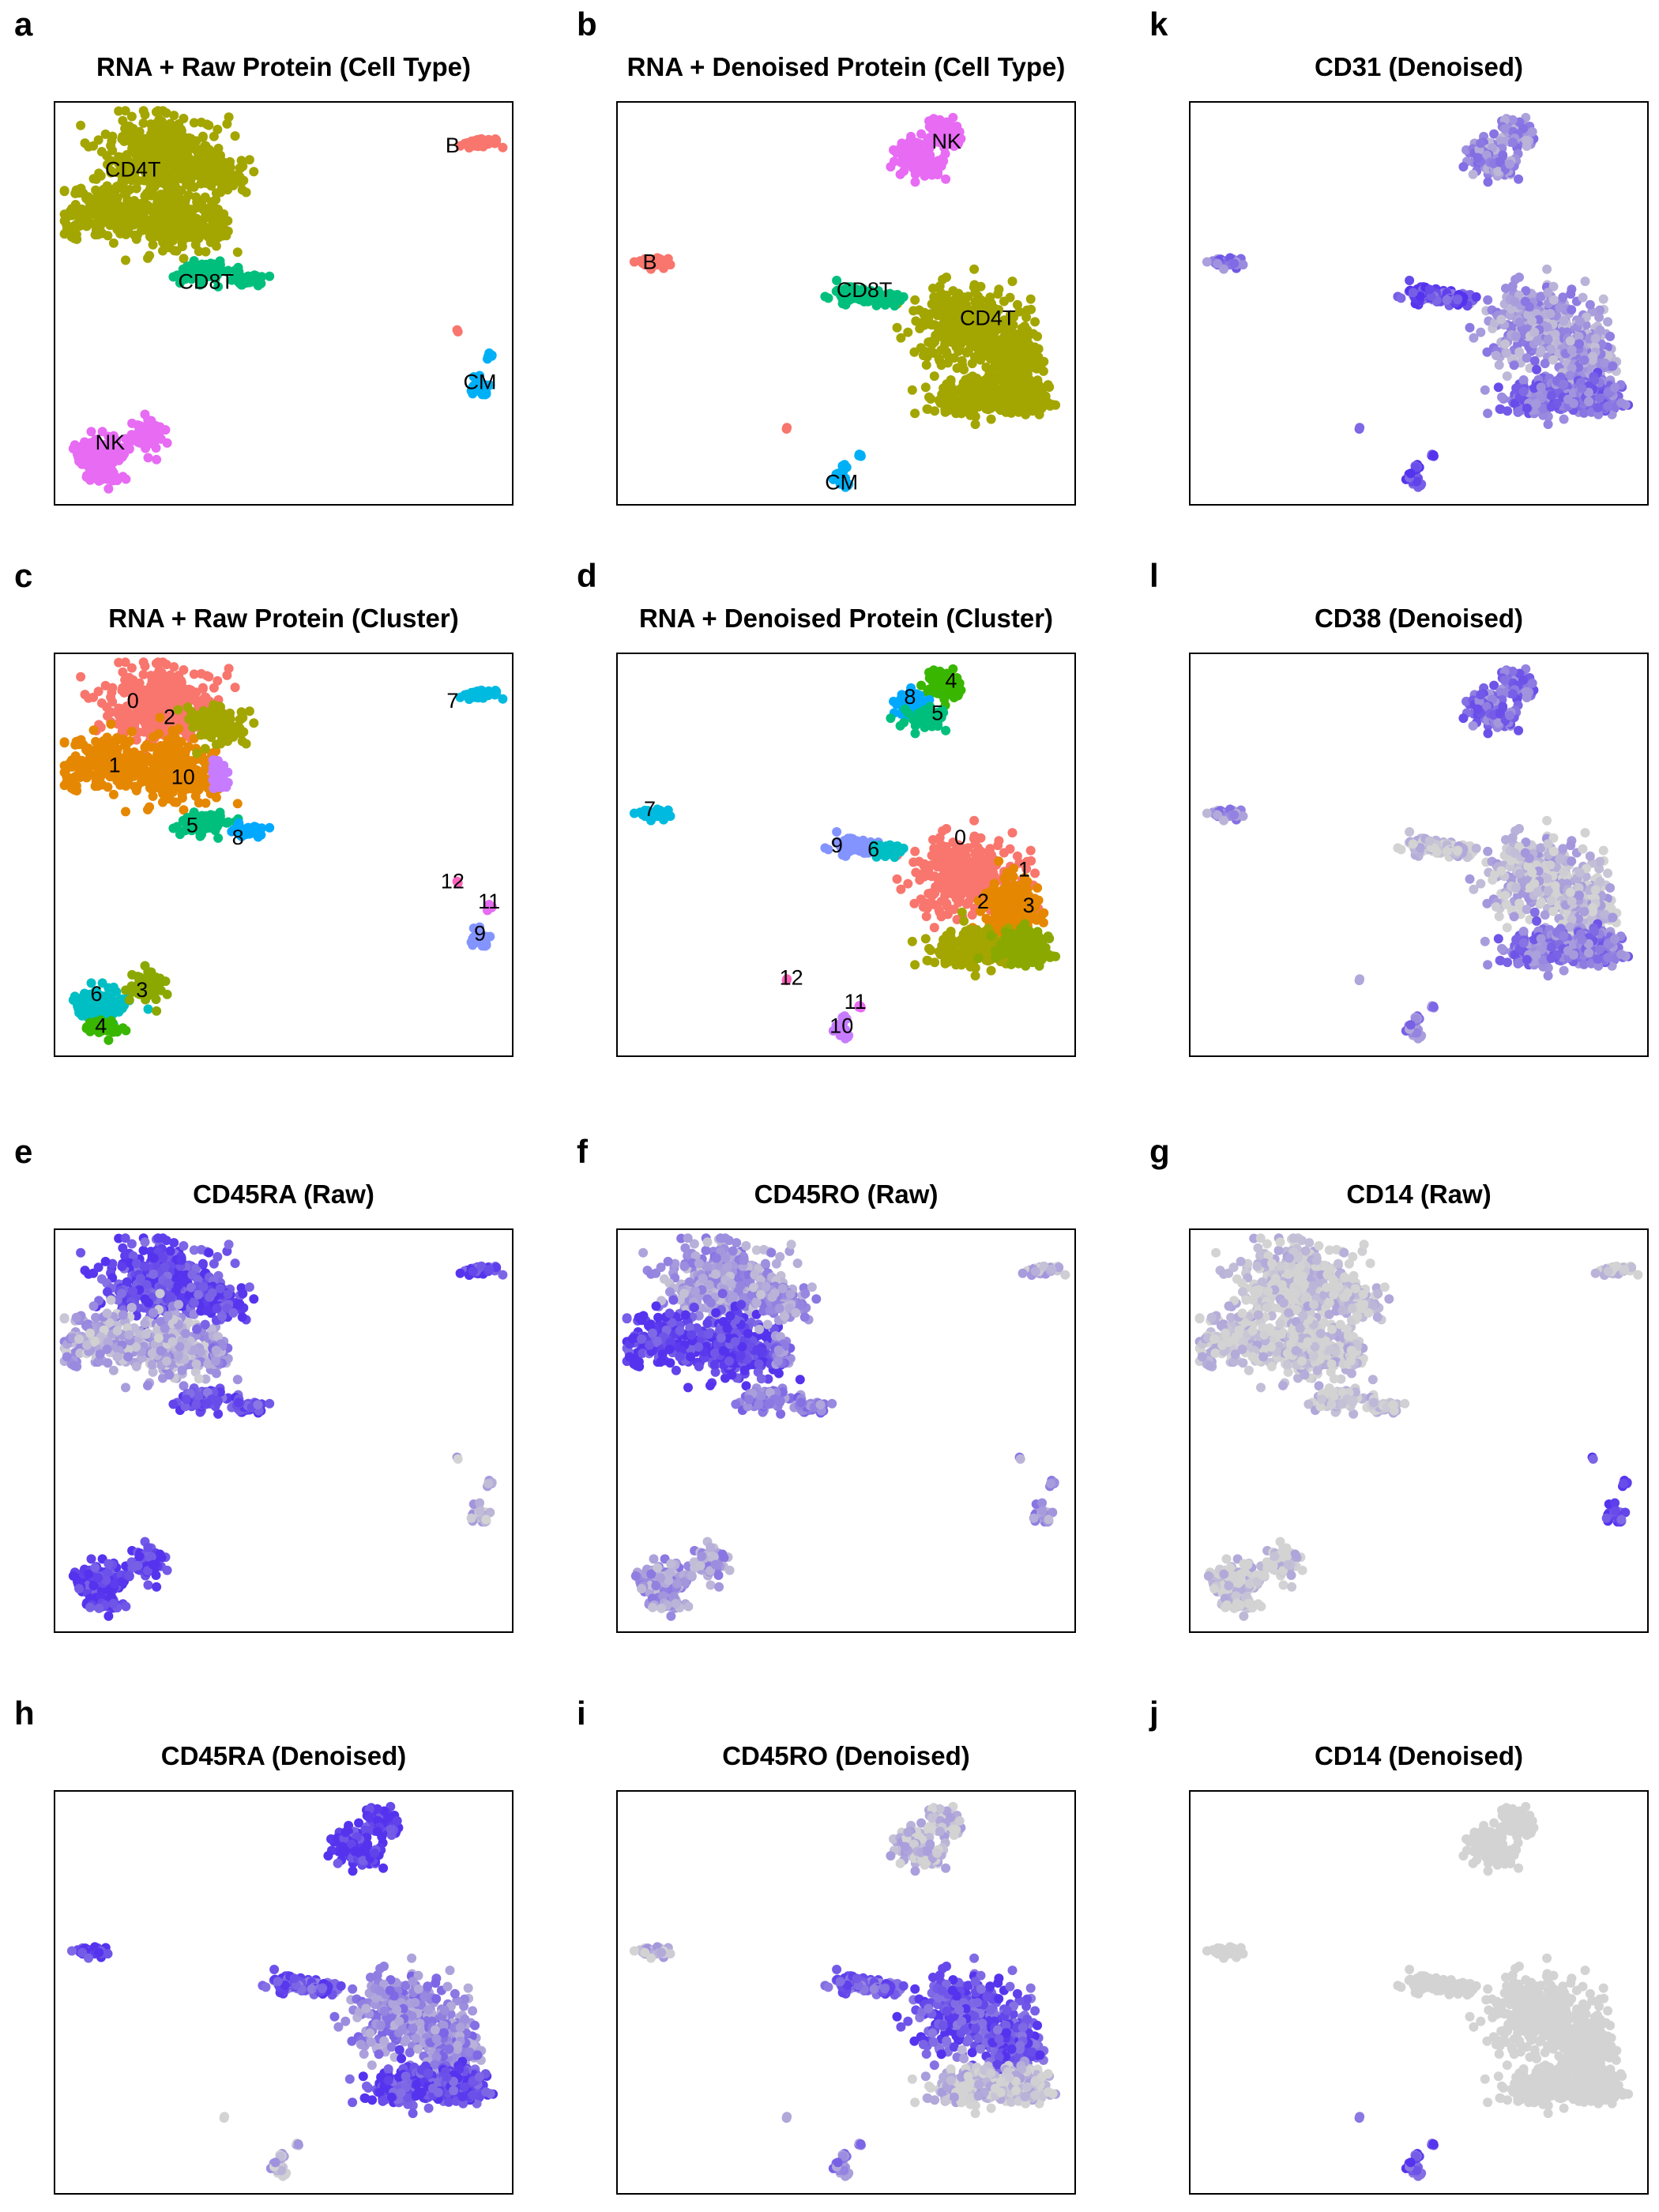  What do you see at coordinates (846, 66) in the screenshot?
I see `panel-title-b: RNA + Denoised Protein (Cell Type)` at bounding box center [846, 66].